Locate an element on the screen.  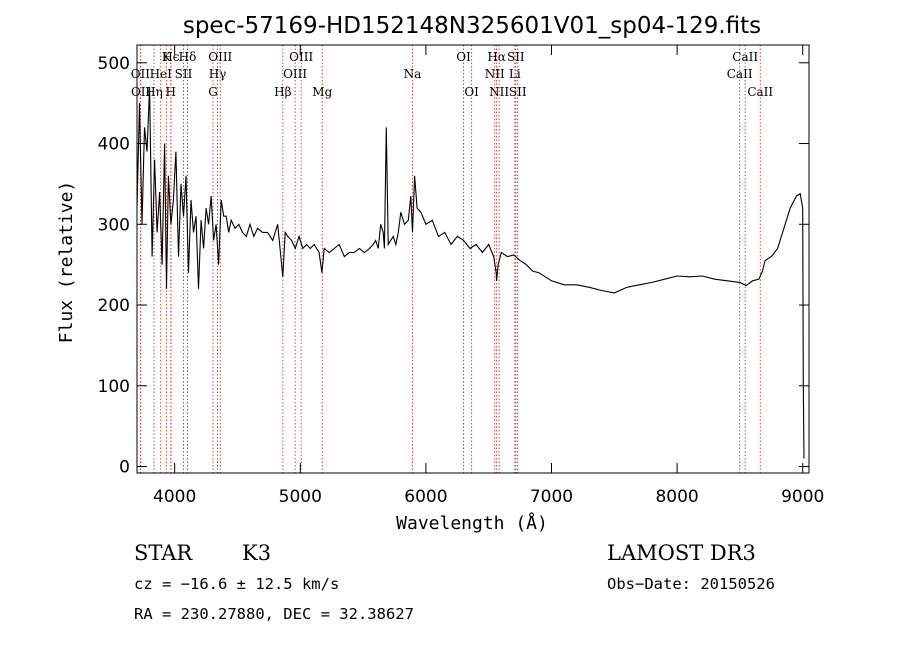
redshift-cz: cz = −16.6 ± 12.5 km/s is located at coordinates (236, 584).